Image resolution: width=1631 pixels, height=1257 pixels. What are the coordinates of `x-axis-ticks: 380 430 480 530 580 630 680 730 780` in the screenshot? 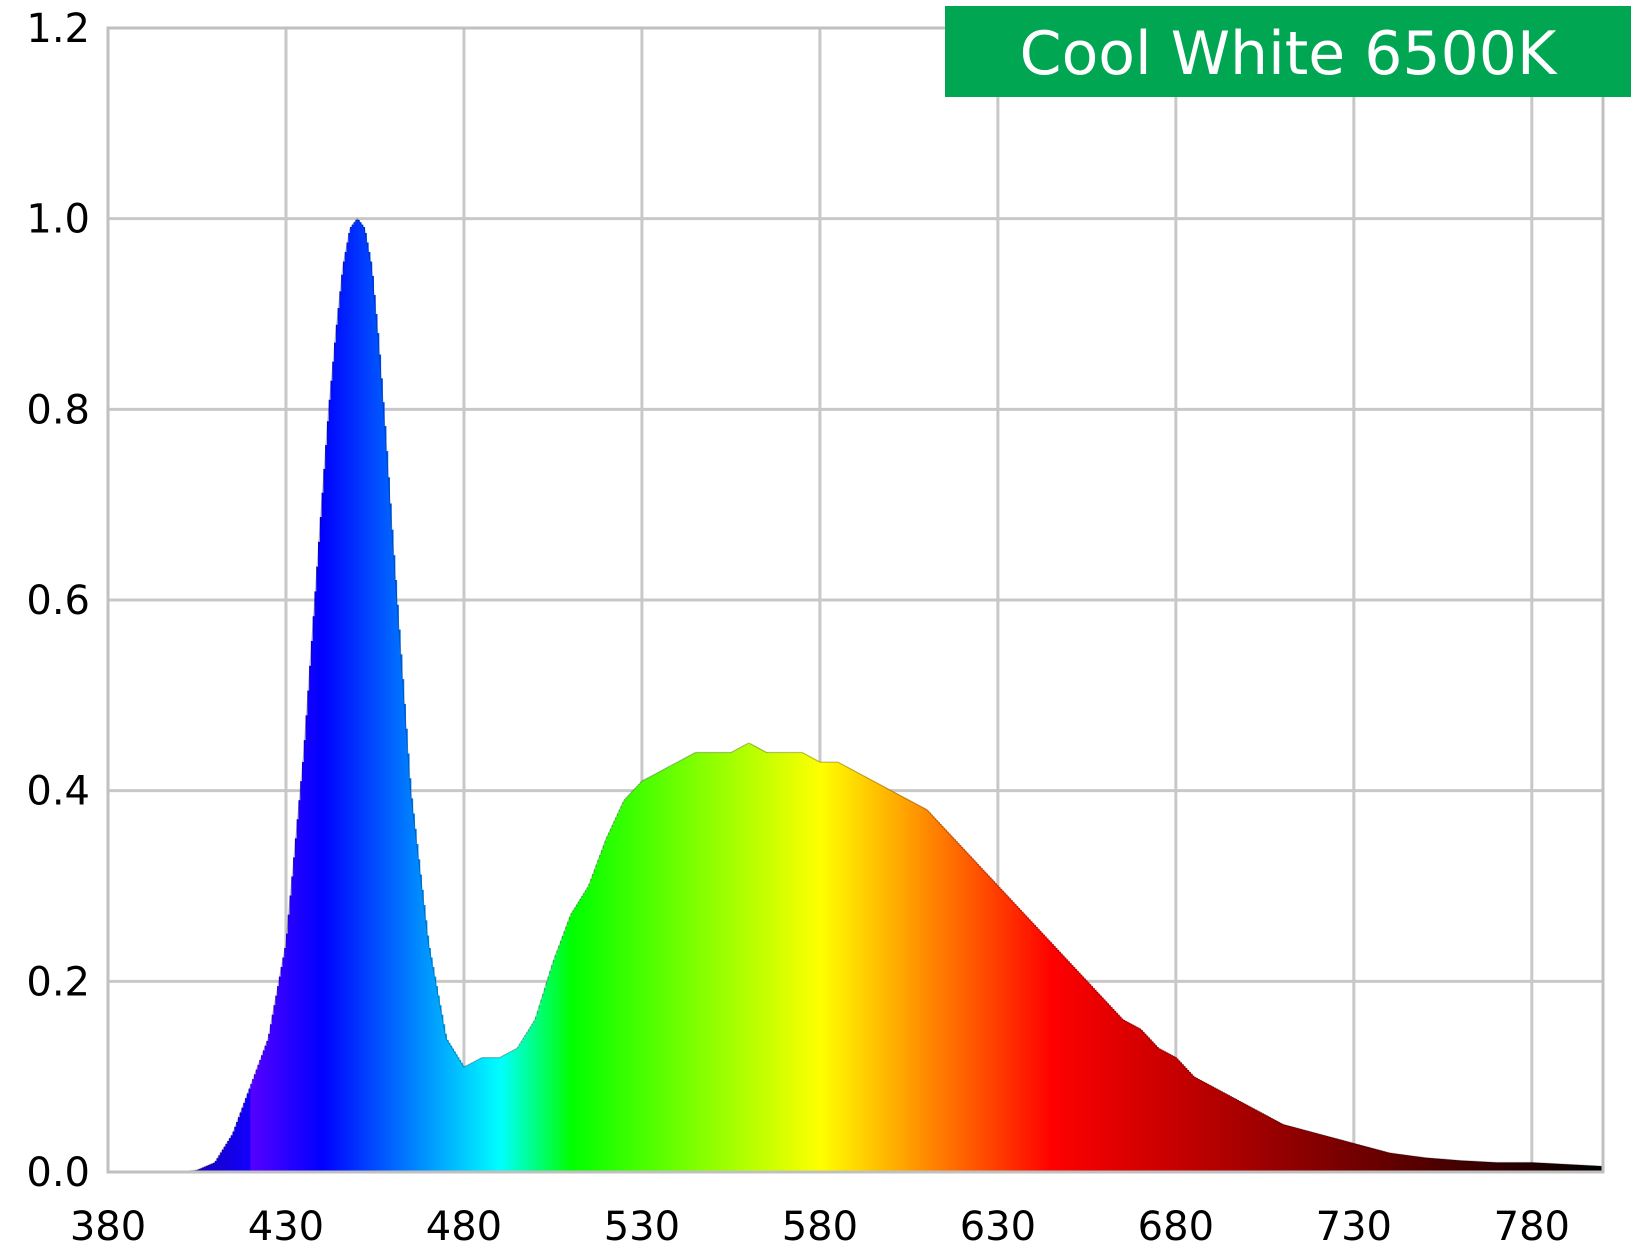 It's located at (820, 1227).